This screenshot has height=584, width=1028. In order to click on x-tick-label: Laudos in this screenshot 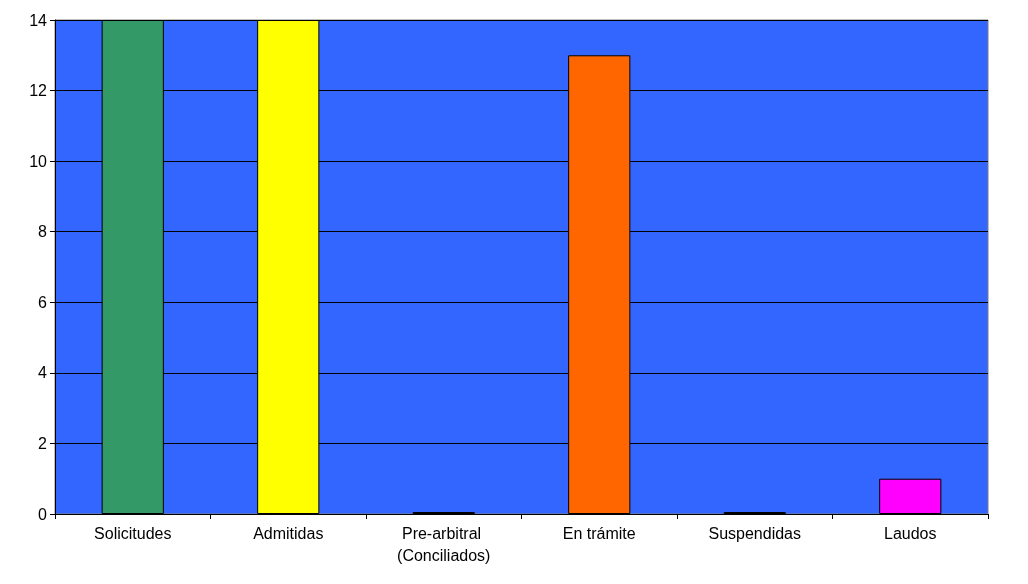, I will do `click(910, 533)`.